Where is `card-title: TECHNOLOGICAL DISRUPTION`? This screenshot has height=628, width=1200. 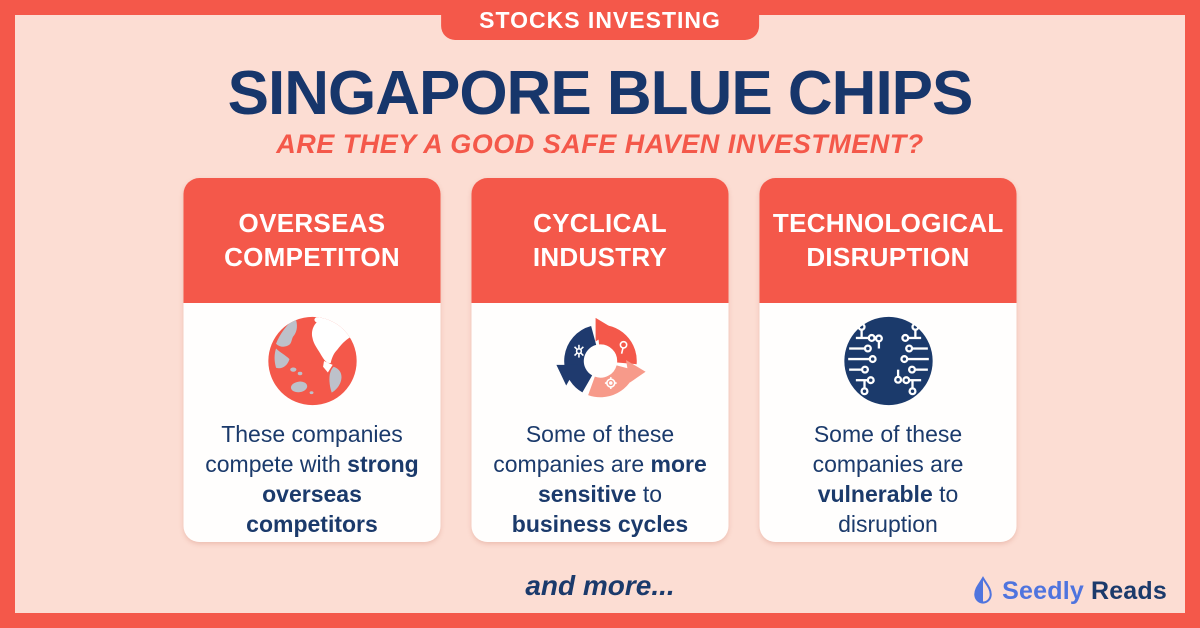 card-title: TECHNOLOGICAL DISRUPTION is located at coordinates (888, 240).